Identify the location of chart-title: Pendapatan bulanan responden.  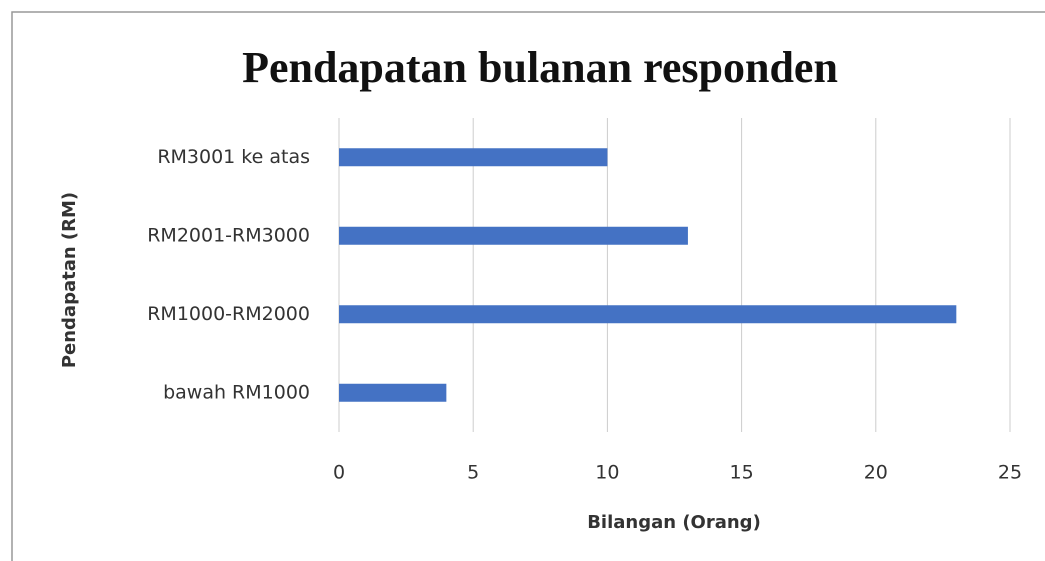
(540, 67).